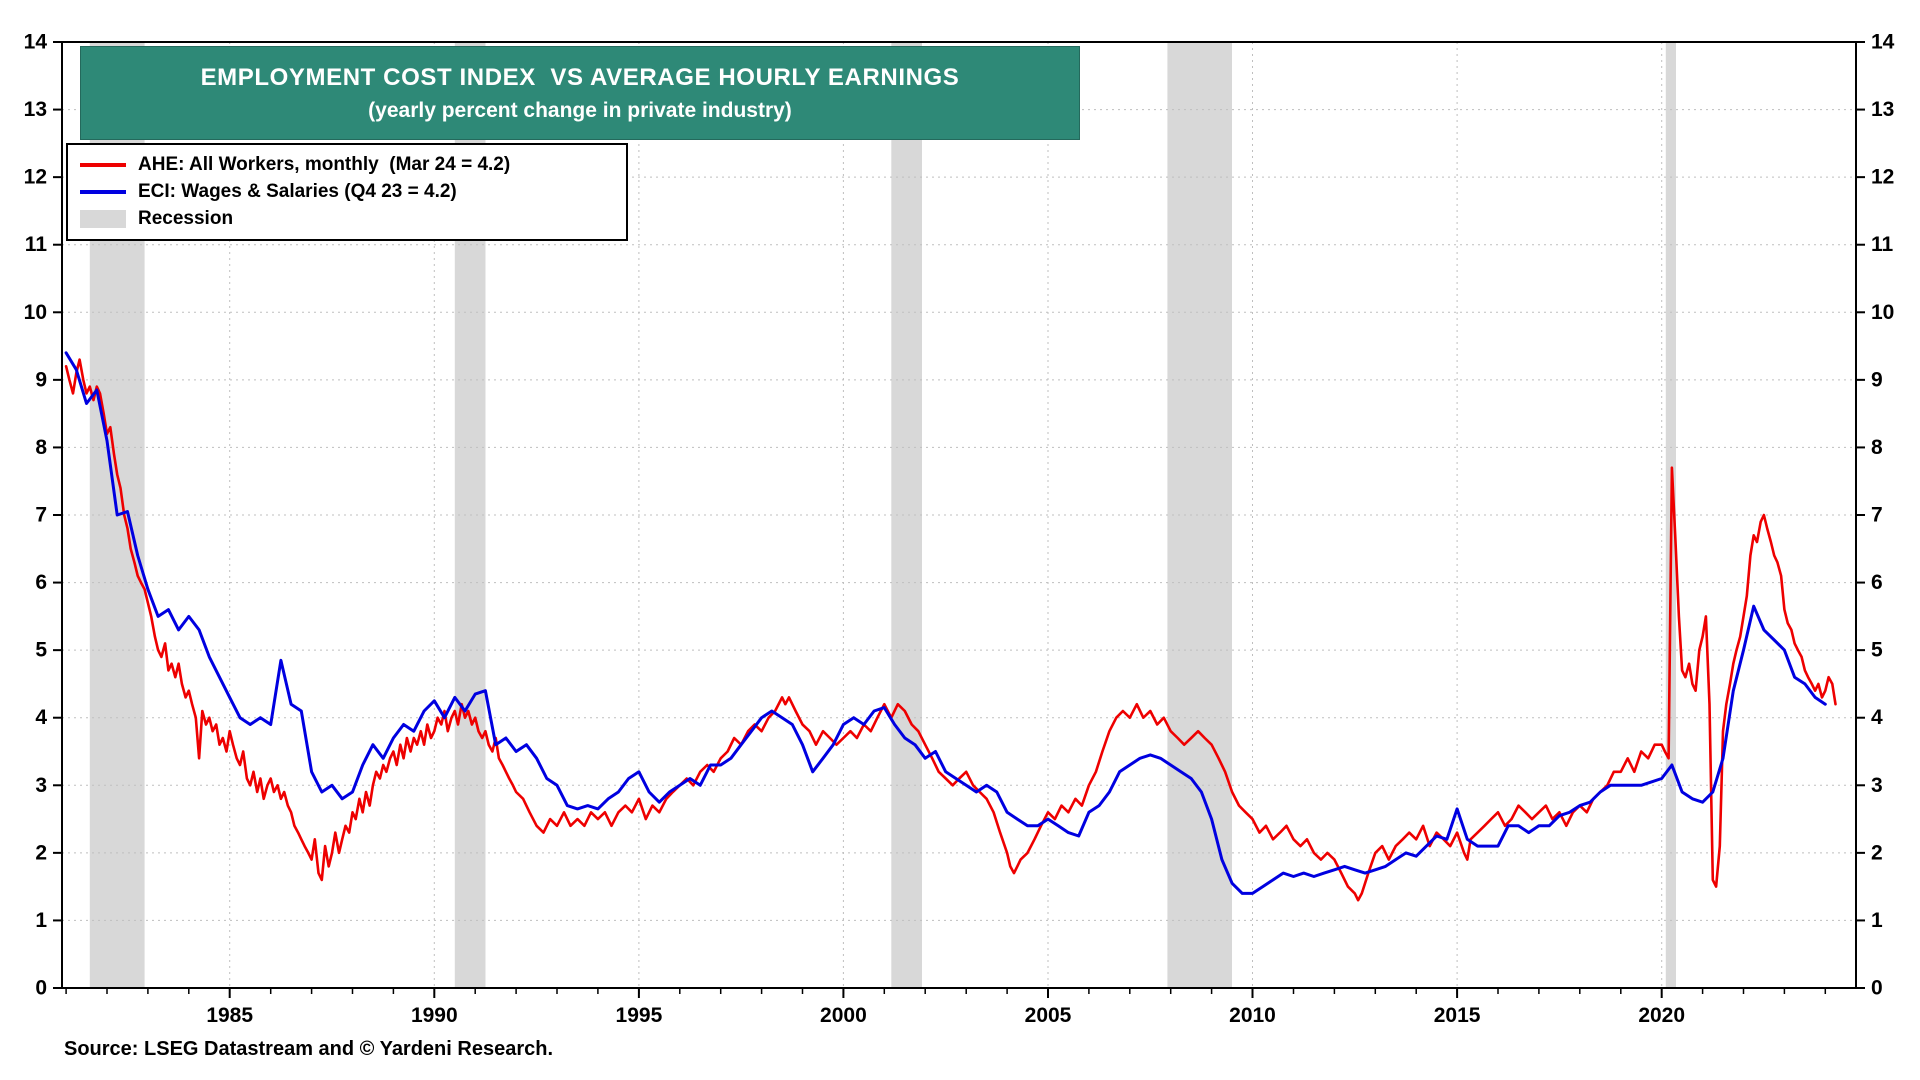 This screenshot has height=1080, width=1920. Describe the element at coordinates (297, 191) in the screenshot. I see `legend-label-eci: ECI: Wages & Salaries (Q4 23 = 4.2)` at that location.